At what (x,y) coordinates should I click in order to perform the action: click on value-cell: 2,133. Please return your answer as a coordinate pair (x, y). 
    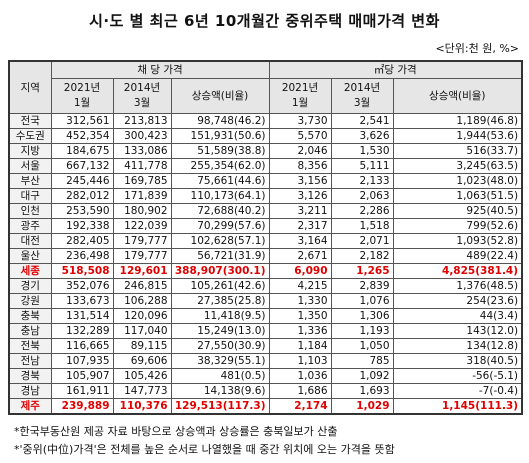
    Looking at the image, I should click on (362, 181).